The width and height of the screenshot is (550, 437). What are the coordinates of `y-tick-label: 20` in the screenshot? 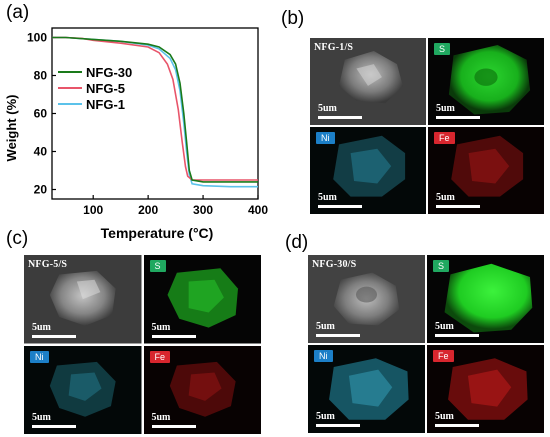 It's located at (41, 190).